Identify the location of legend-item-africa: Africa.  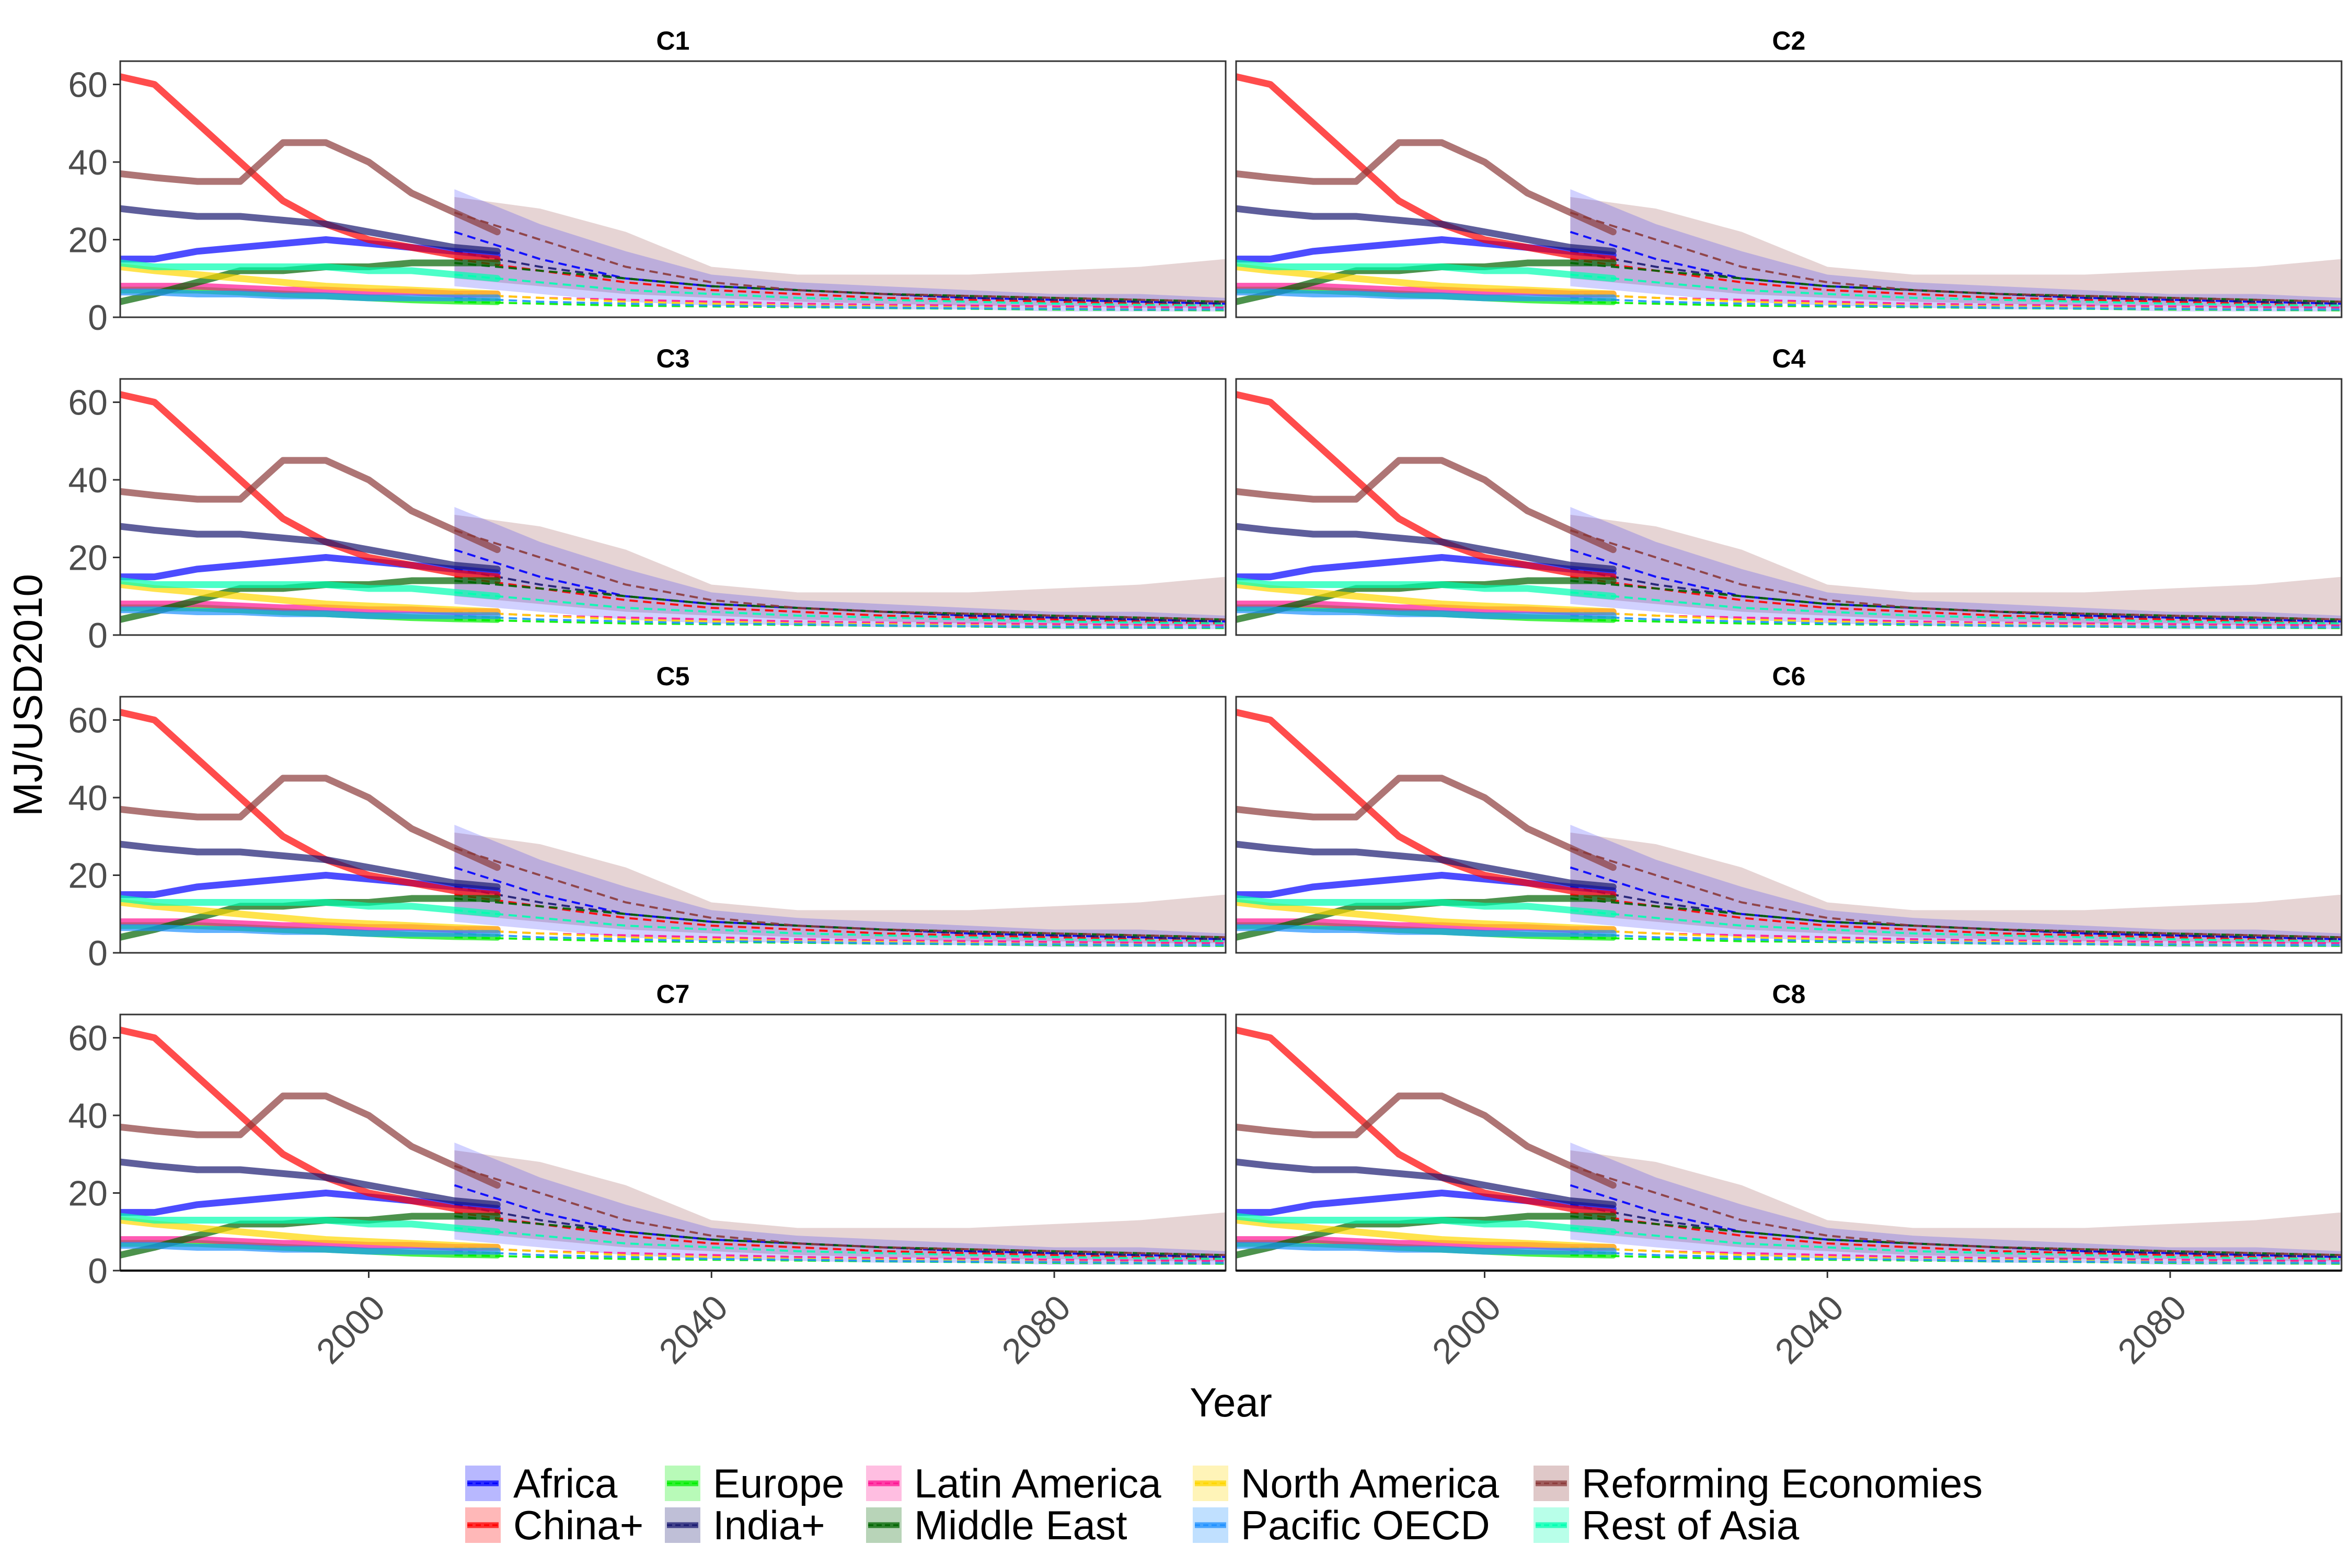
(541, 1483).